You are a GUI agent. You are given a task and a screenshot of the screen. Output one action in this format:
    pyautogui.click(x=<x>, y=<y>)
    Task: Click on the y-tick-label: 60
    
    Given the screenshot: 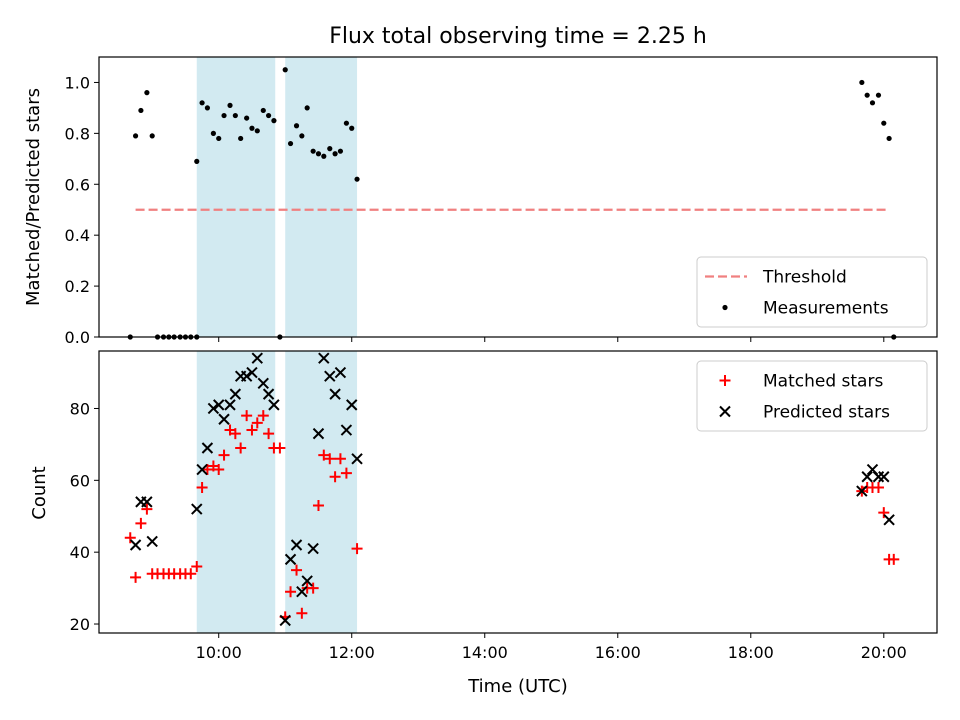 What is the action you would take?
    pyautogui.click(x=80, y=480)
    